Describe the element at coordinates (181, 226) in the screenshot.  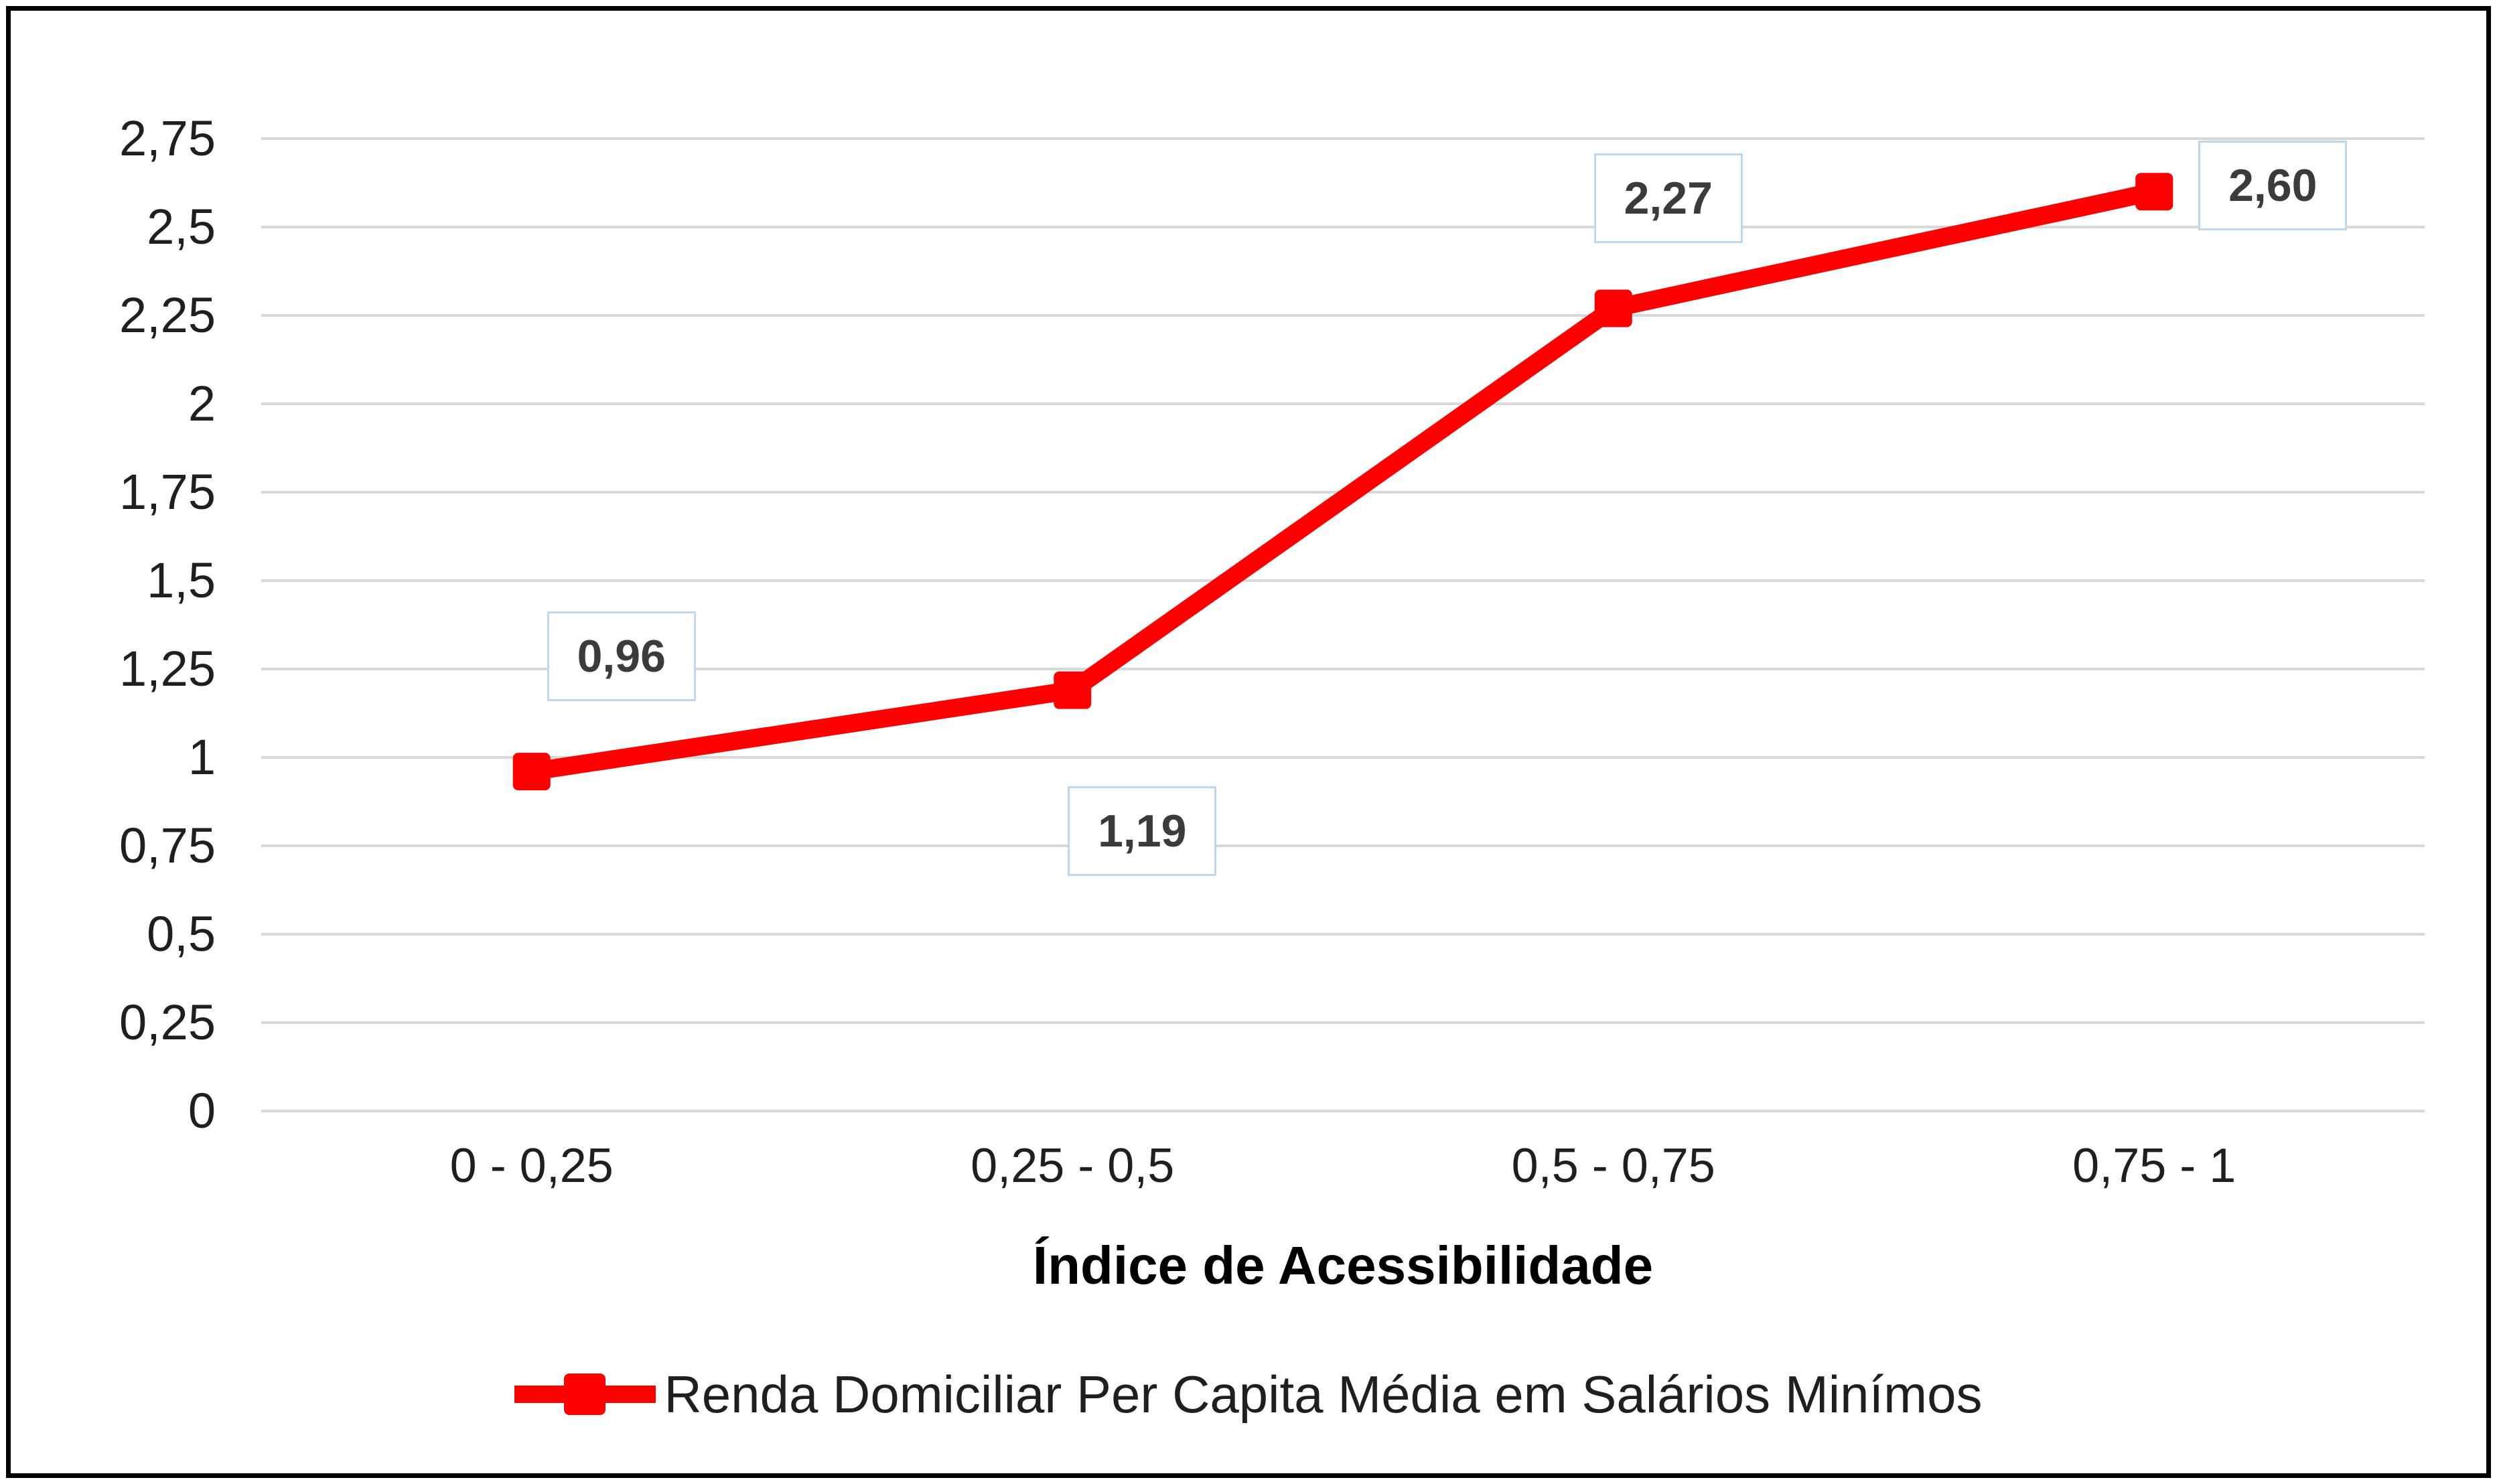
I see `y-axis-tick-label: 2,5` at that location.